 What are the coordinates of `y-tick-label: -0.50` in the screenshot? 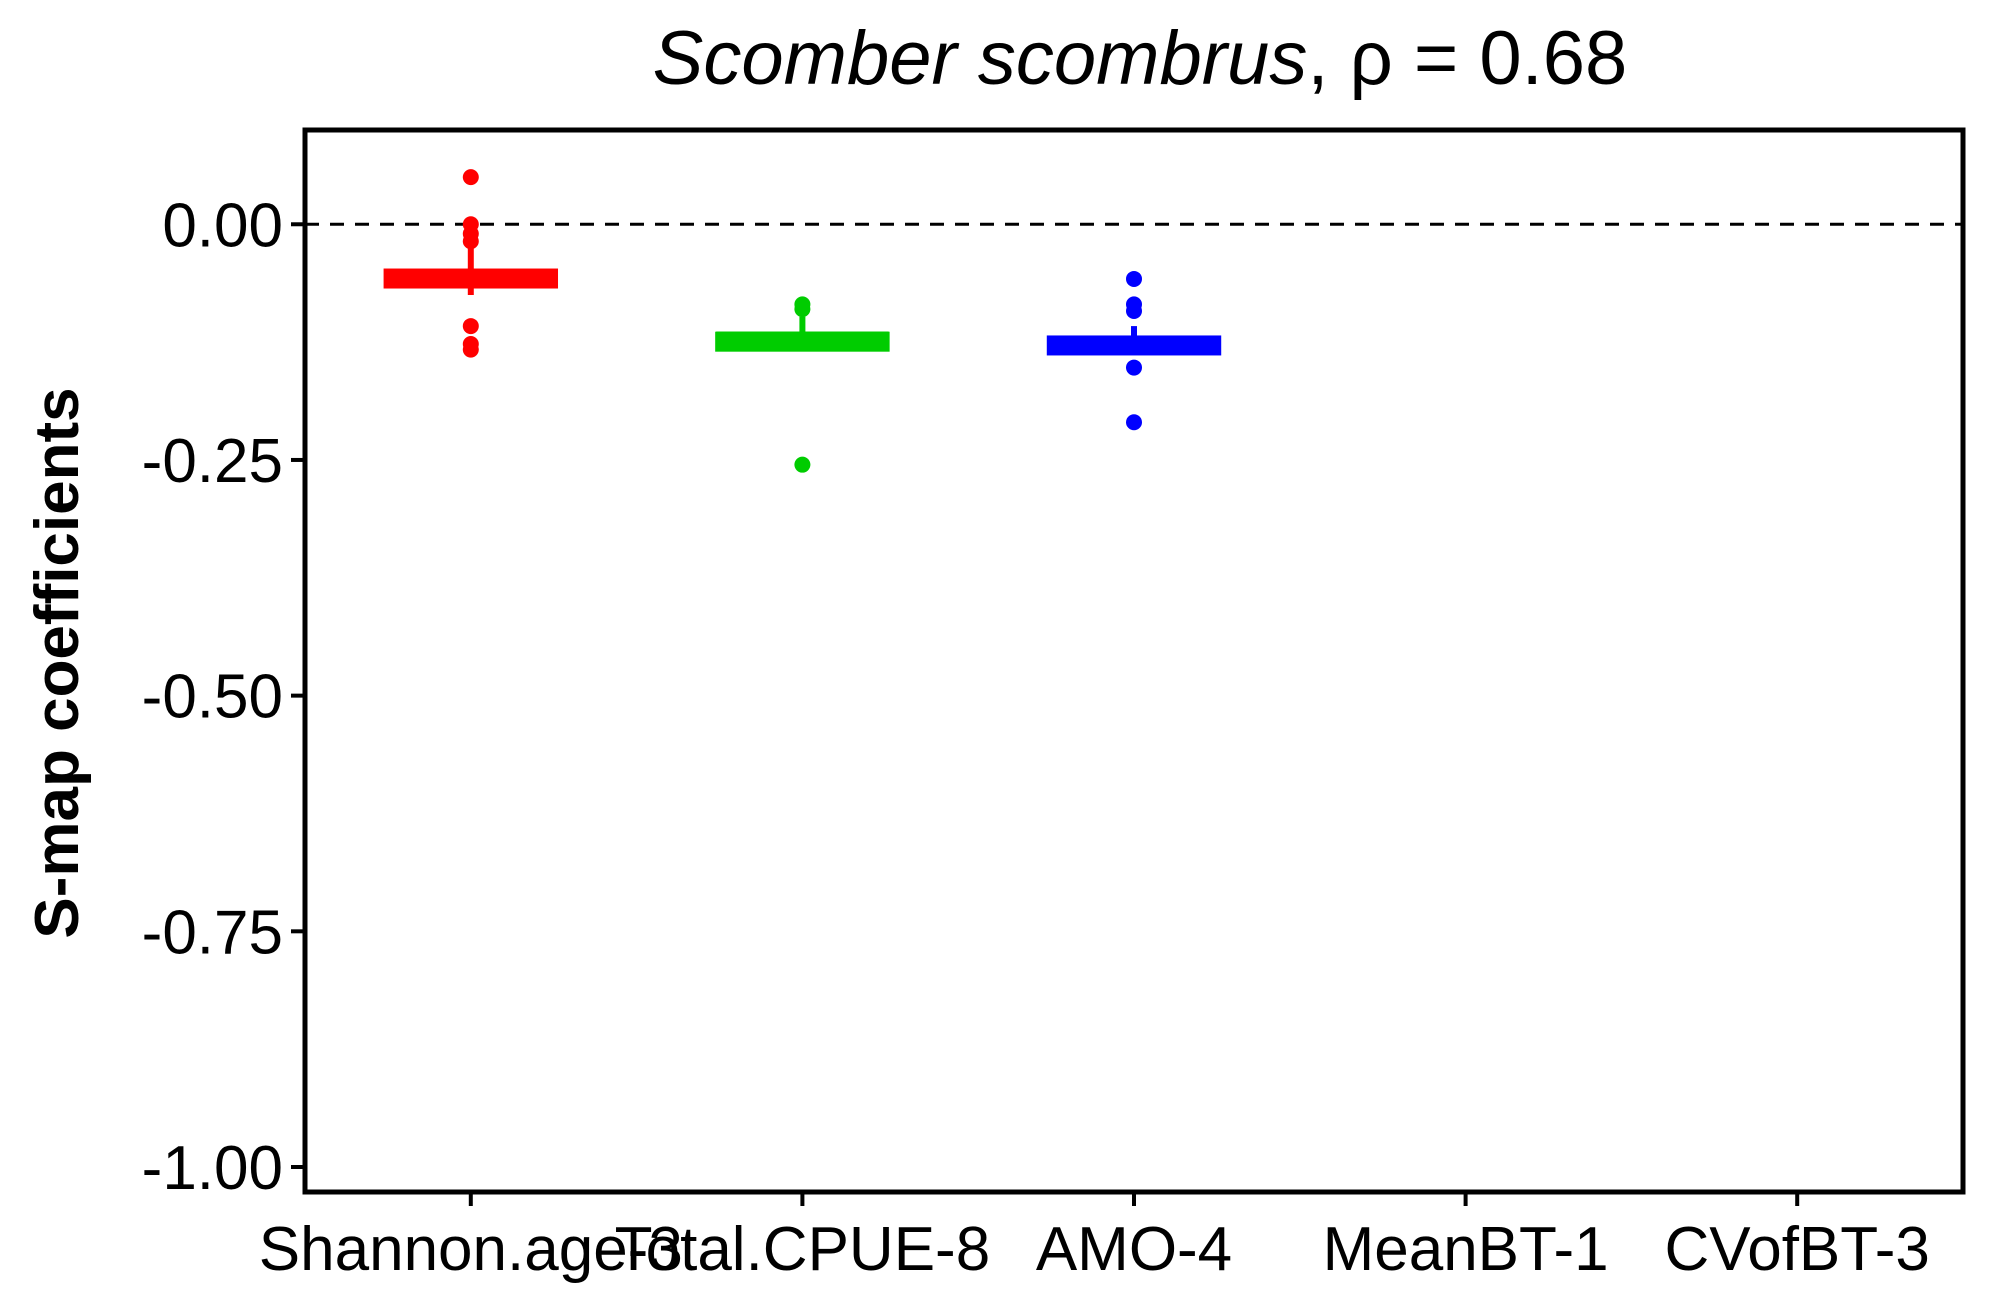 It's located at (212, 697).